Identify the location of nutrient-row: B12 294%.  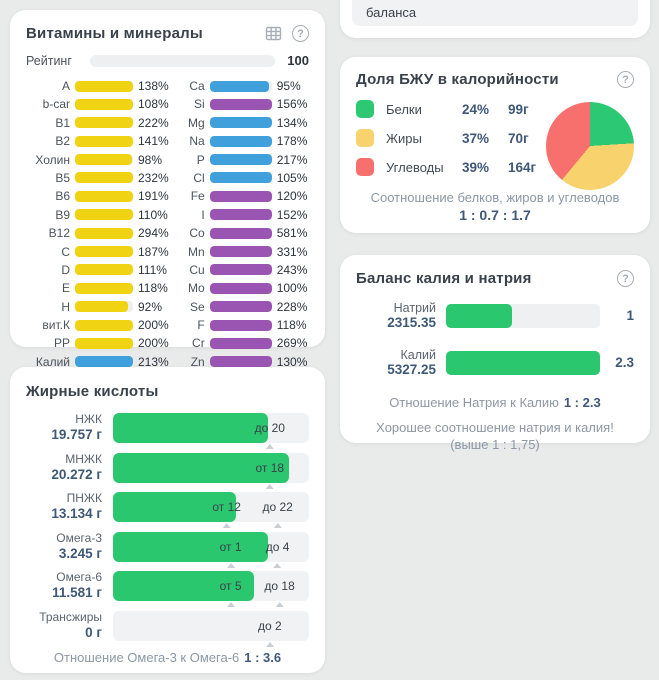
(97, 233).